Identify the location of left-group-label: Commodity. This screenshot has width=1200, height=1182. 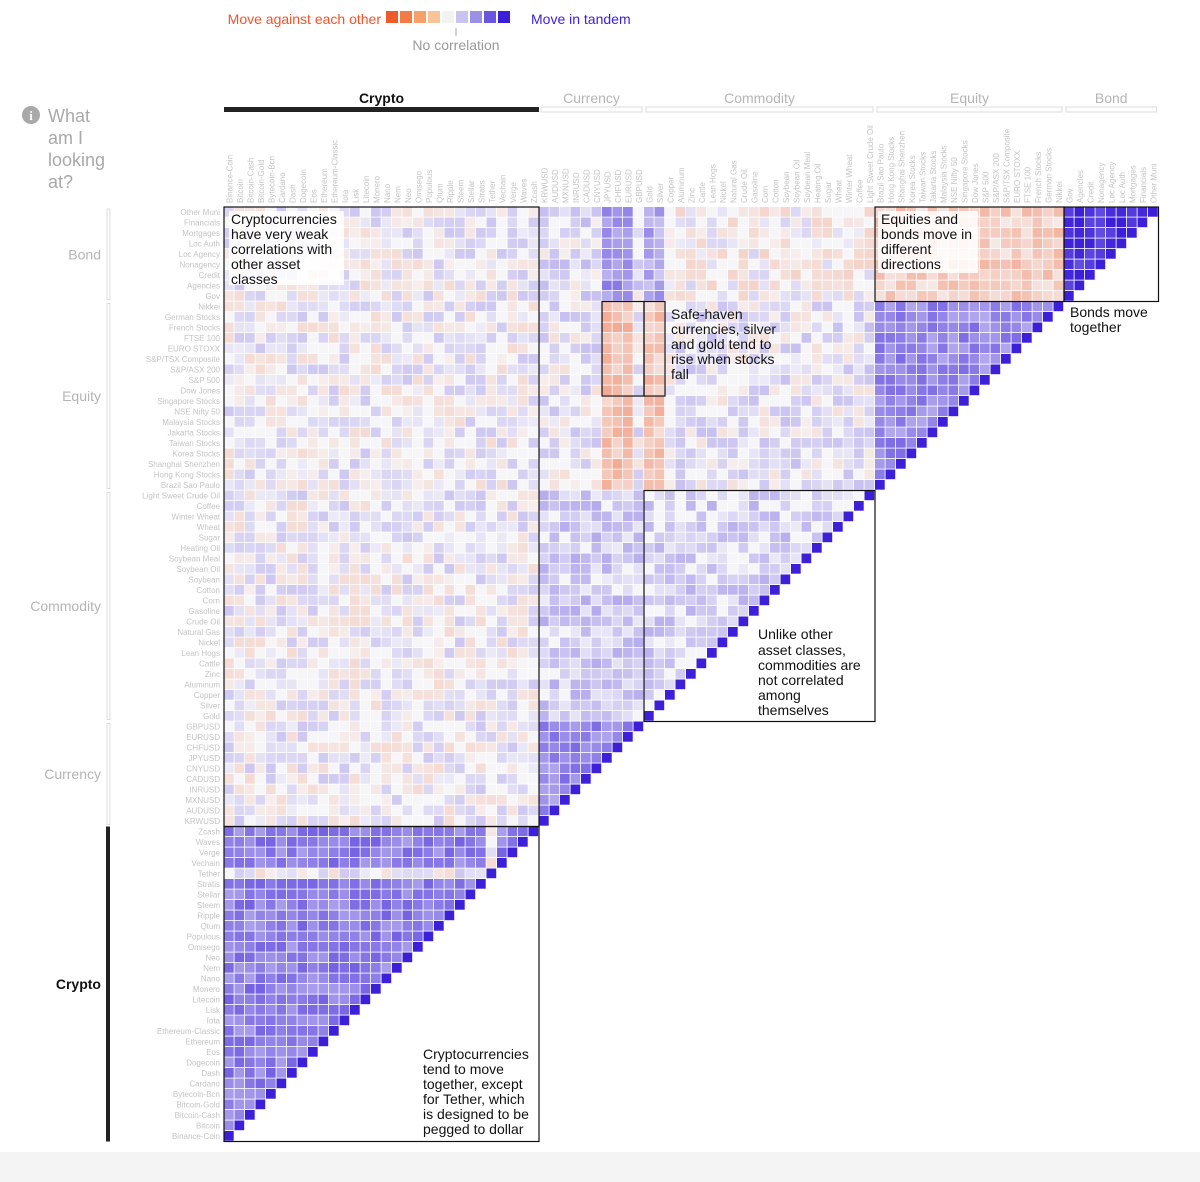
(65, 606).